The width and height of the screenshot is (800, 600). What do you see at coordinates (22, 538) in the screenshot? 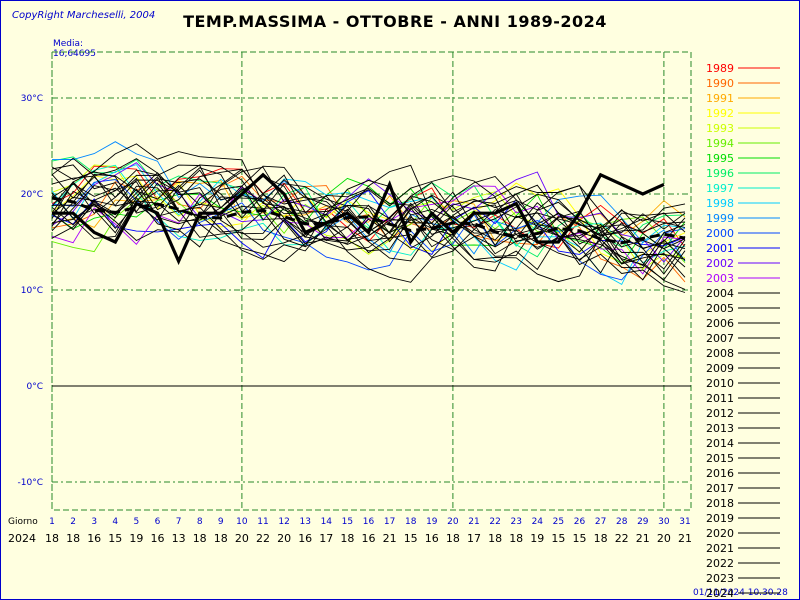
I see `highlight-year-label: 2024` at bounding box center [22, 538].